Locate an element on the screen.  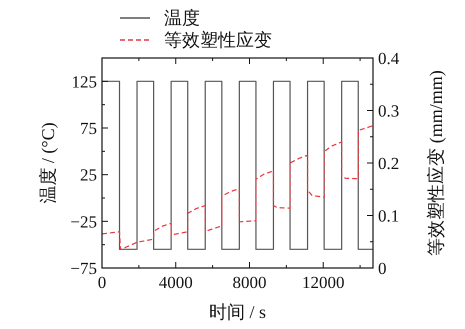
y-tick-label: 75 is located at coordinates (88, 128).